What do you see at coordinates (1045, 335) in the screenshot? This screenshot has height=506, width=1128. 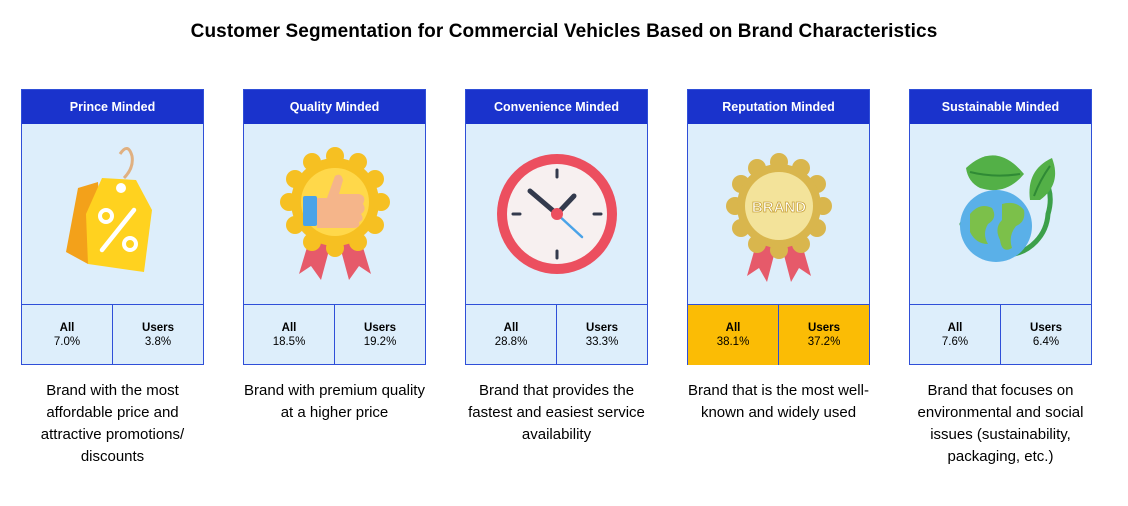 I see `stat-users: Users 6.4%` at bounding box center [1045, 335].